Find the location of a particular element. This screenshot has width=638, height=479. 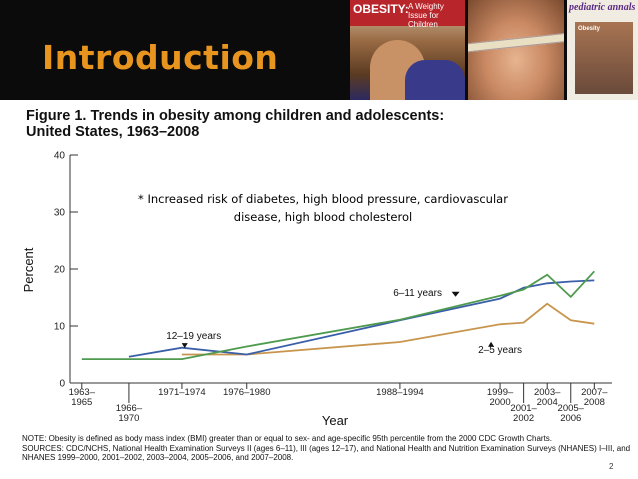

x-tick-label: 2006 is located at coordinates (570, 418).